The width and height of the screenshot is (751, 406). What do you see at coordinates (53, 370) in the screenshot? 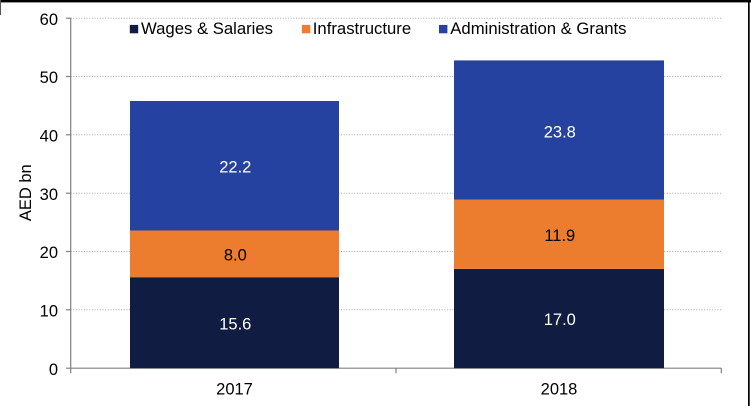
I see `svg-text: 0` at bounding box center [53, 370].